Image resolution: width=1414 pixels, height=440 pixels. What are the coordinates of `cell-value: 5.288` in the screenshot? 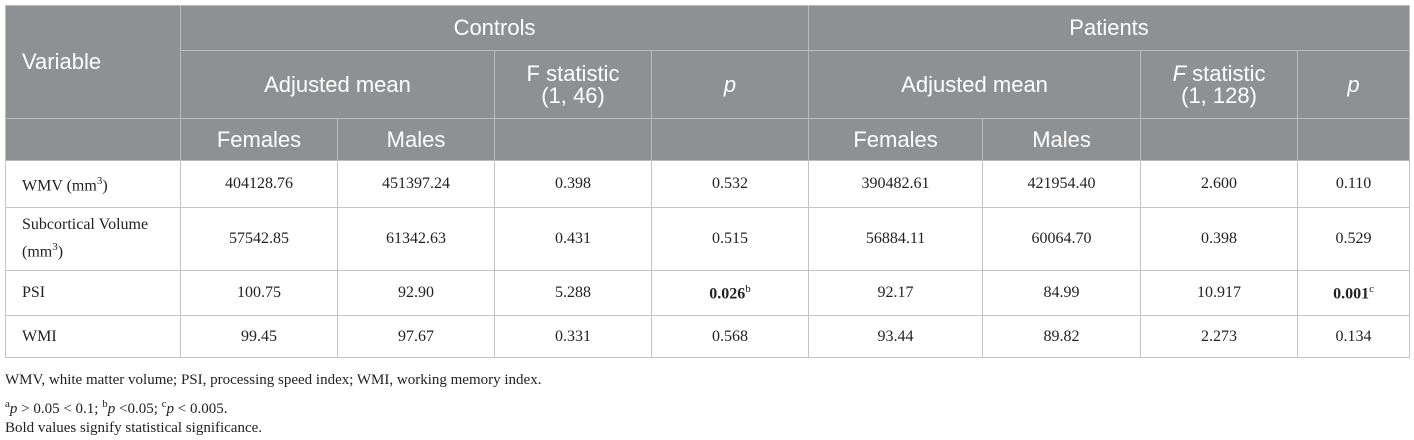 It's located at (573, 292).